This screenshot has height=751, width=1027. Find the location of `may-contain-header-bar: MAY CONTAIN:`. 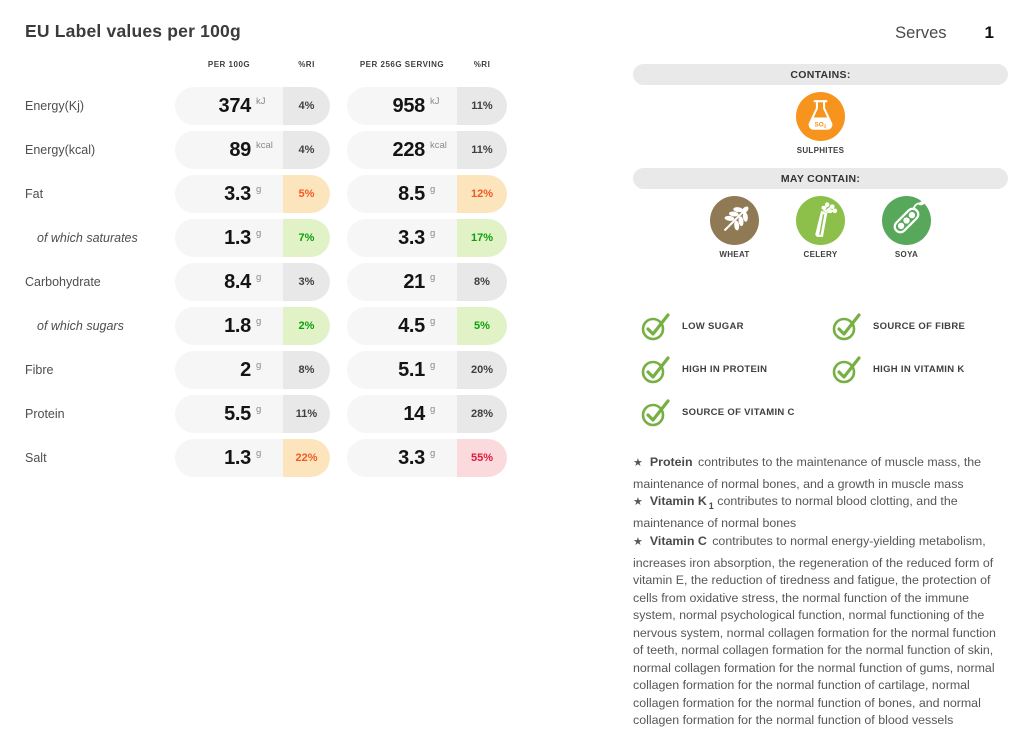

may-contain-header-bar: MAY CONTAIN: is located at coordinates (820, 178).